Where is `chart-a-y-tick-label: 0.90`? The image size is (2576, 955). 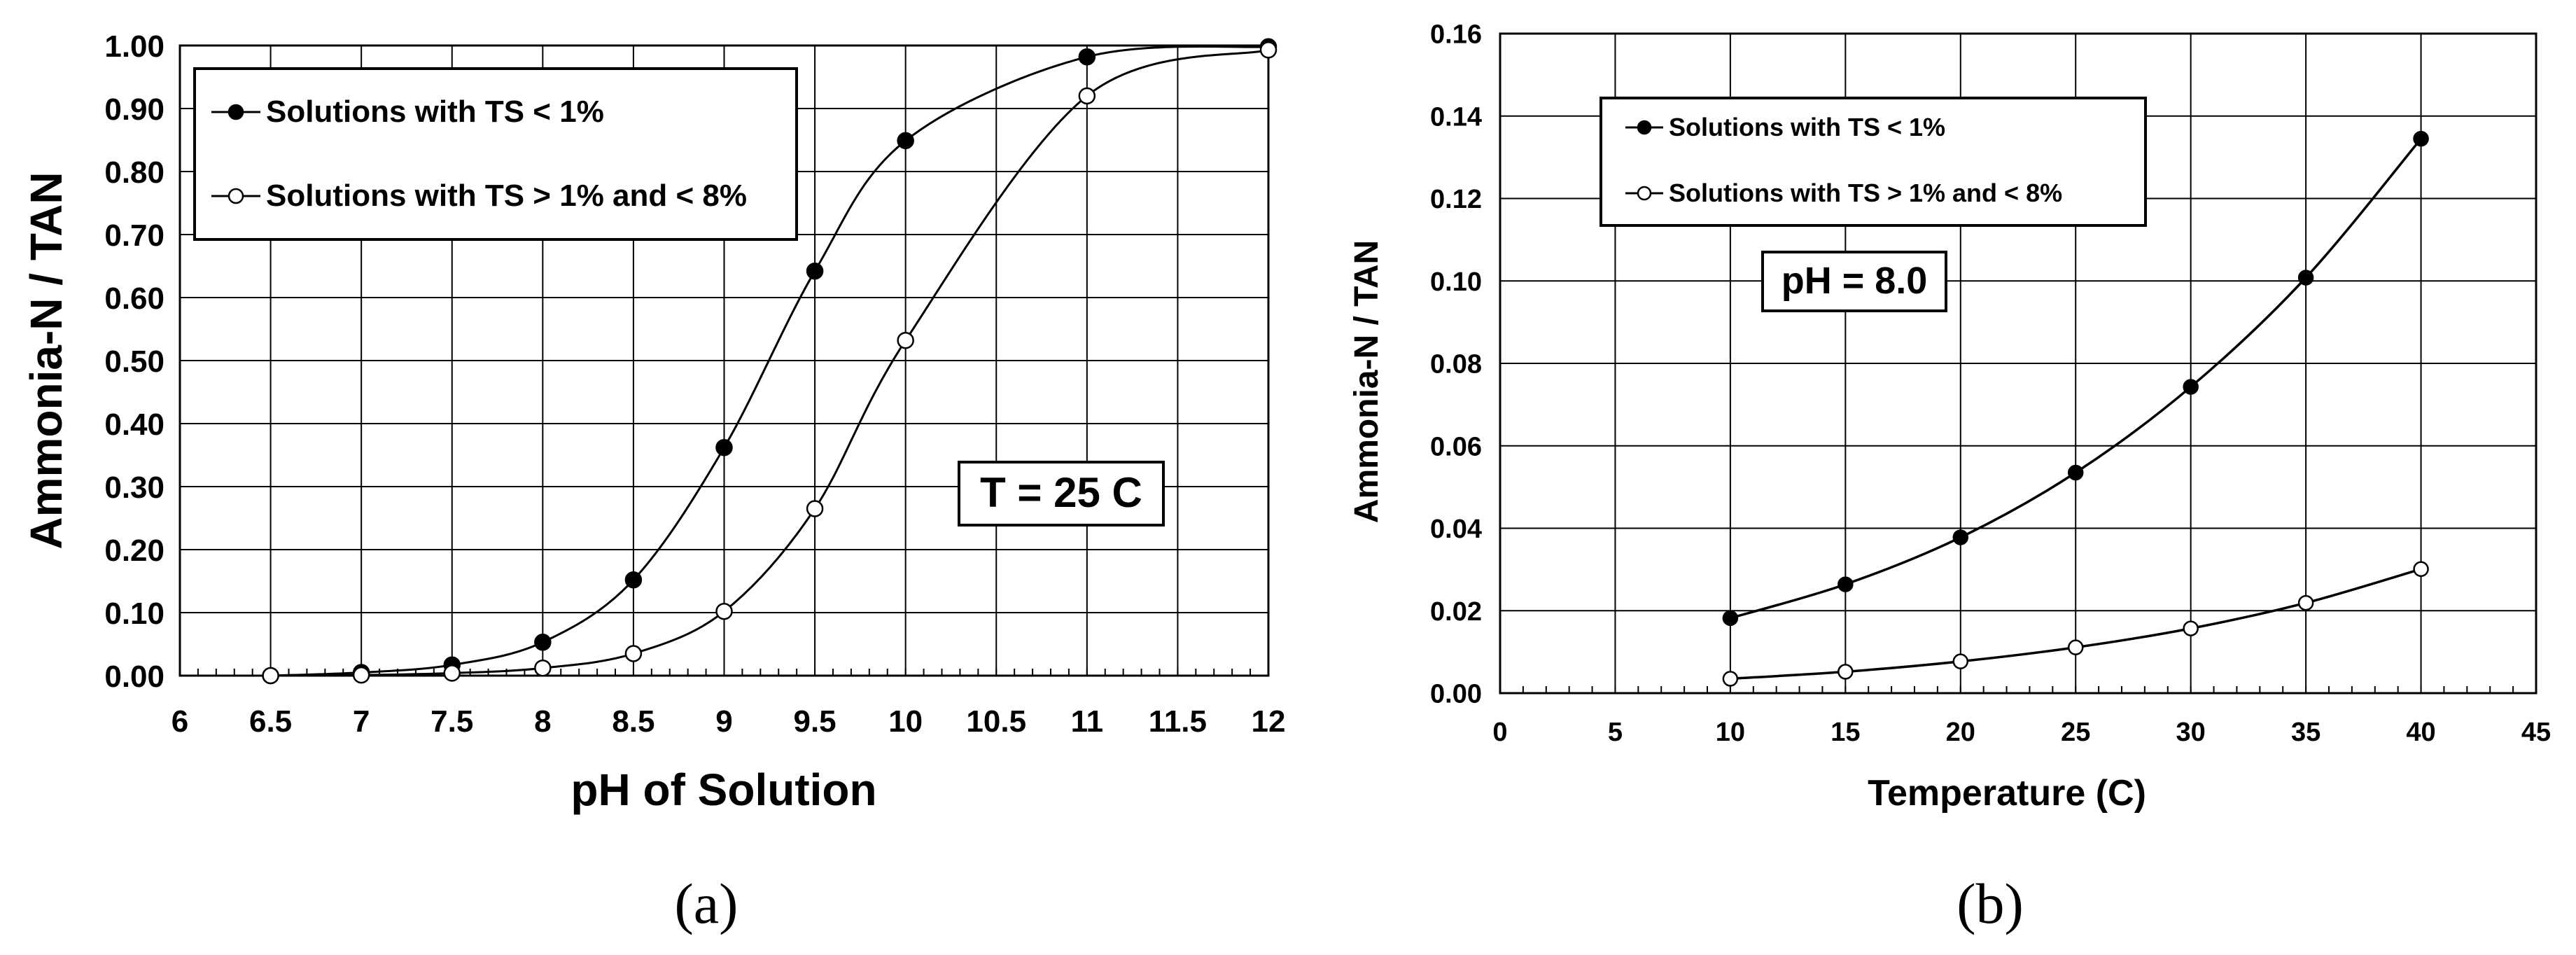 chart-a-y-tick-label: 0.90 is located at coordinates (134, 110).